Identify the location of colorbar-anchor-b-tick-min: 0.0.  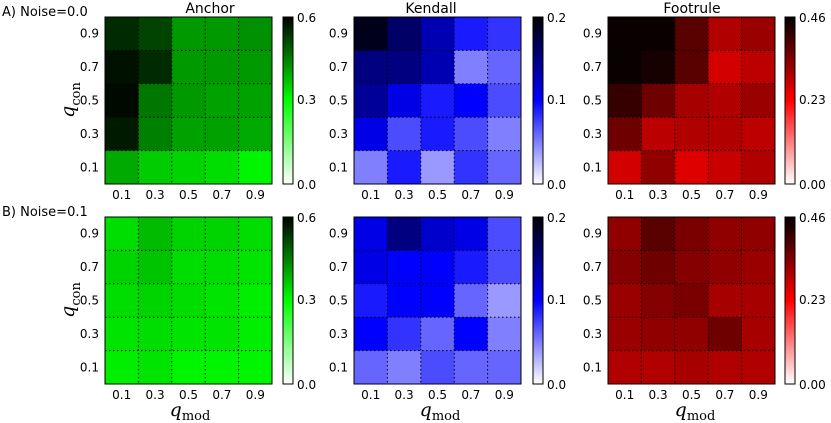
(306, 385).